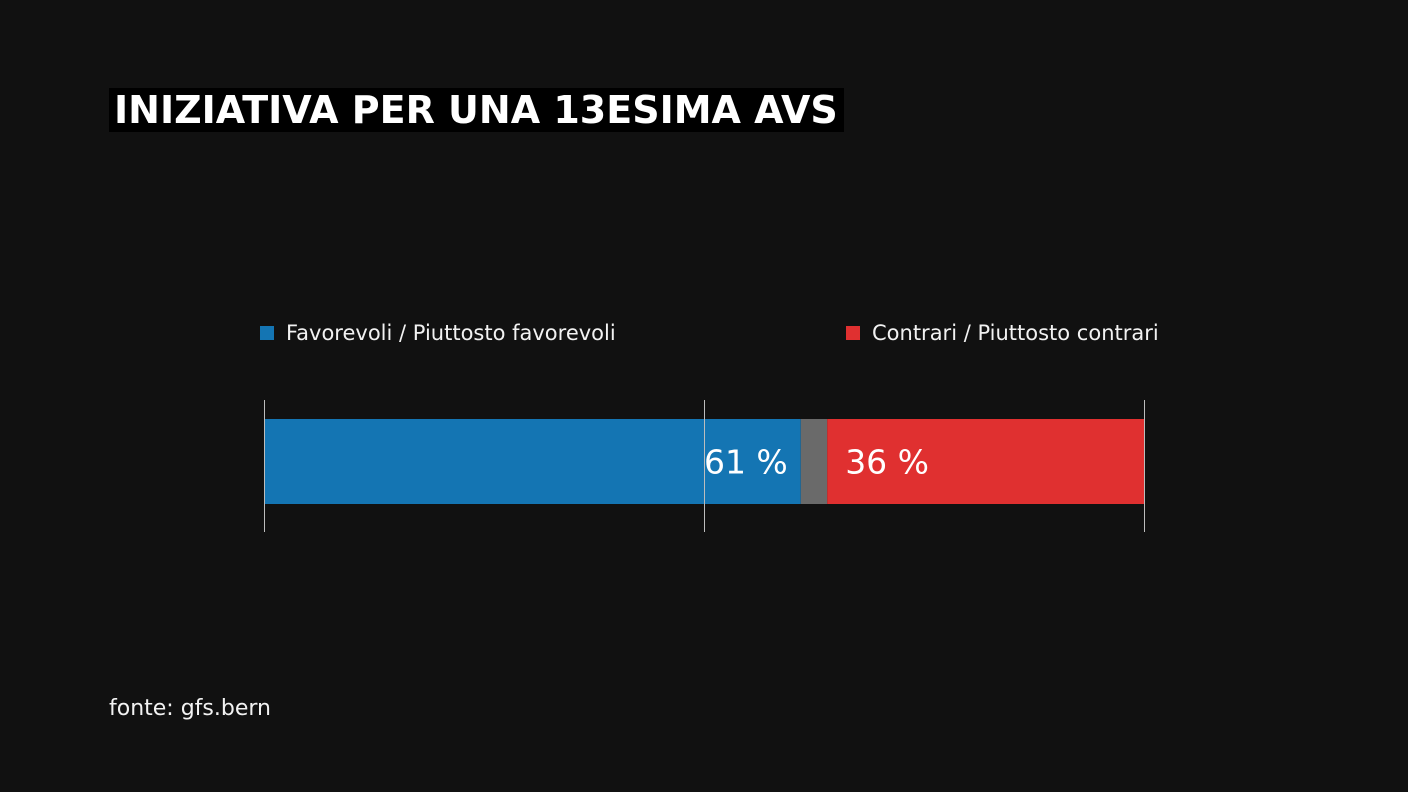  I want to click on chart-title: INIZIATIVA PER UNA 13ESIMA AVS, so click(476, 110).